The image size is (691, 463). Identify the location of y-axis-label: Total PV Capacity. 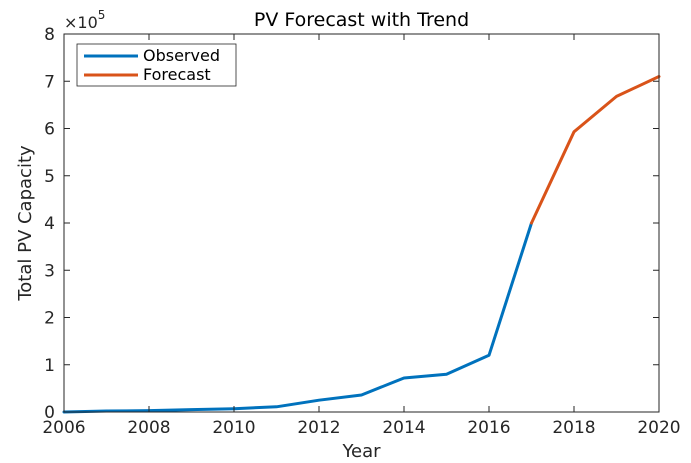
(25, 223).